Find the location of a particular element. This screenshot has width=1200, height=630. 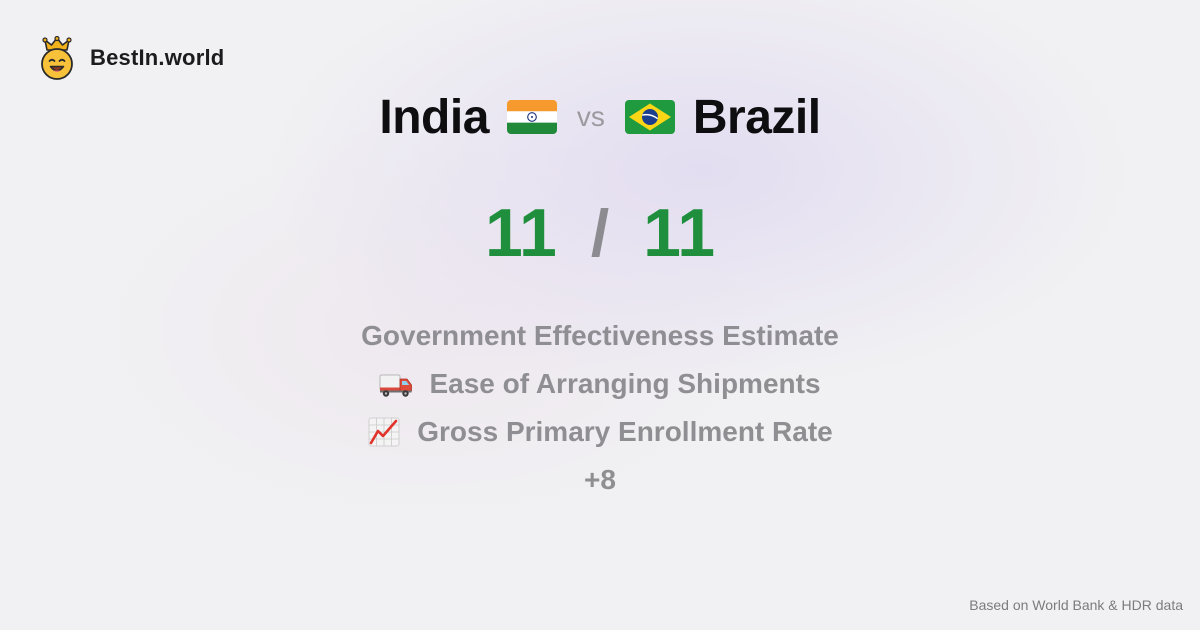

right-score: 11 is located at coordinates (679, 233).